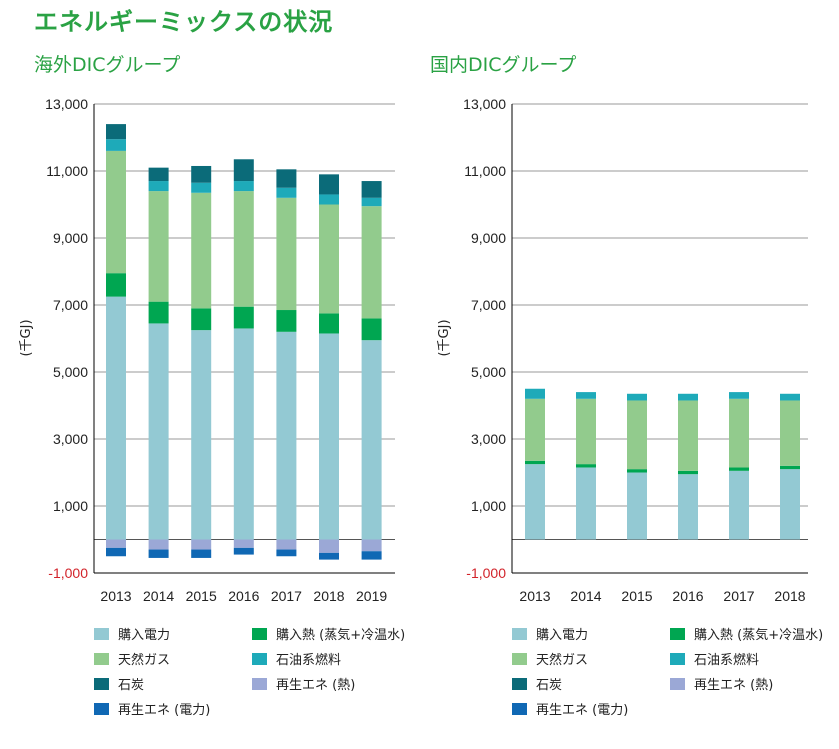  What do you see at coordinates (714, 658) in the screenshot?
I see `legend-item: 石油系燃料` at bounding box center [714, 658].